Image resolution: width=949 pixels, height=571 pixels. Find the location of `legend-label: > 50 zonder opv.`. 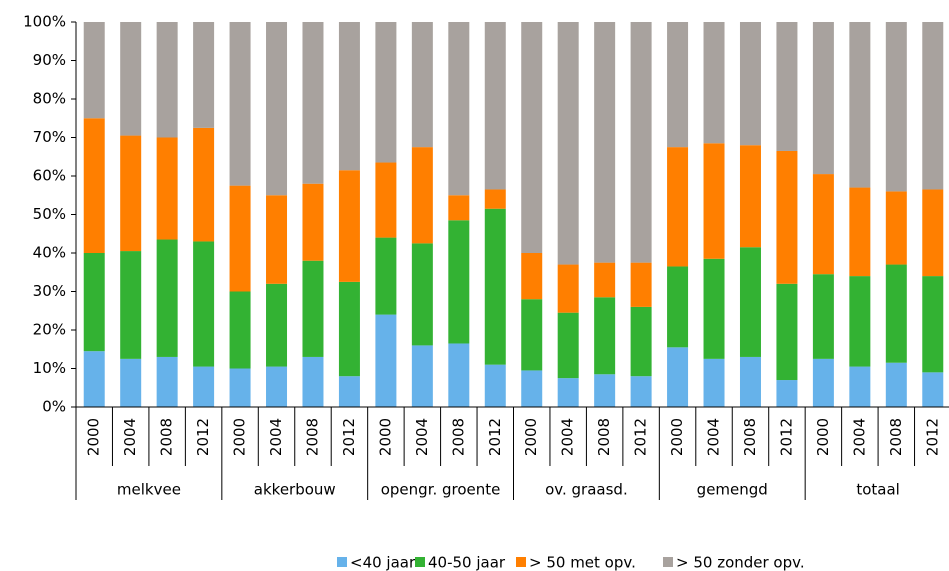

legend-label: > 50 zonder opv. is located at coordinates (740, 562).